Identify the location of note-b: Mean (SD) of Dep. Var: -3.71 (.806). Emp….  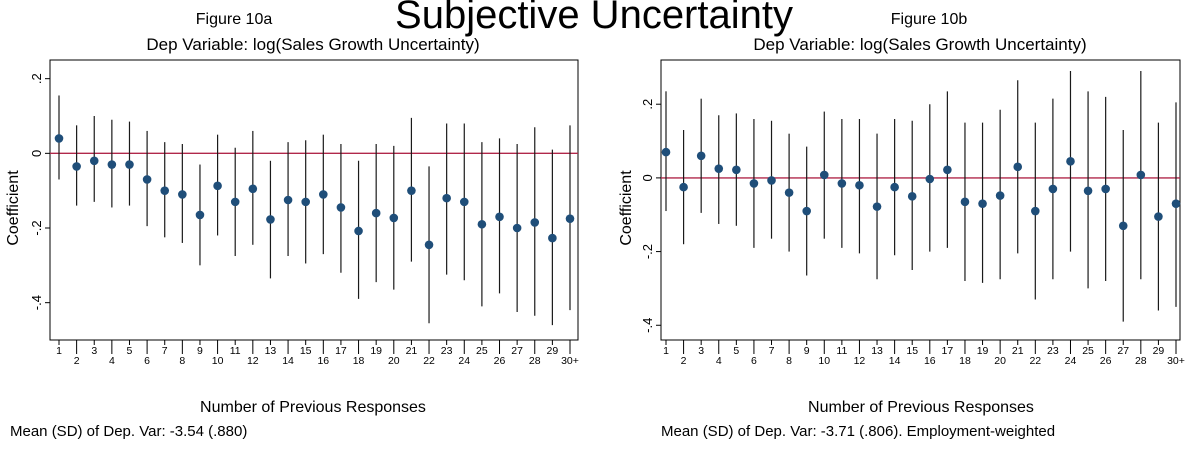
(858, 431).